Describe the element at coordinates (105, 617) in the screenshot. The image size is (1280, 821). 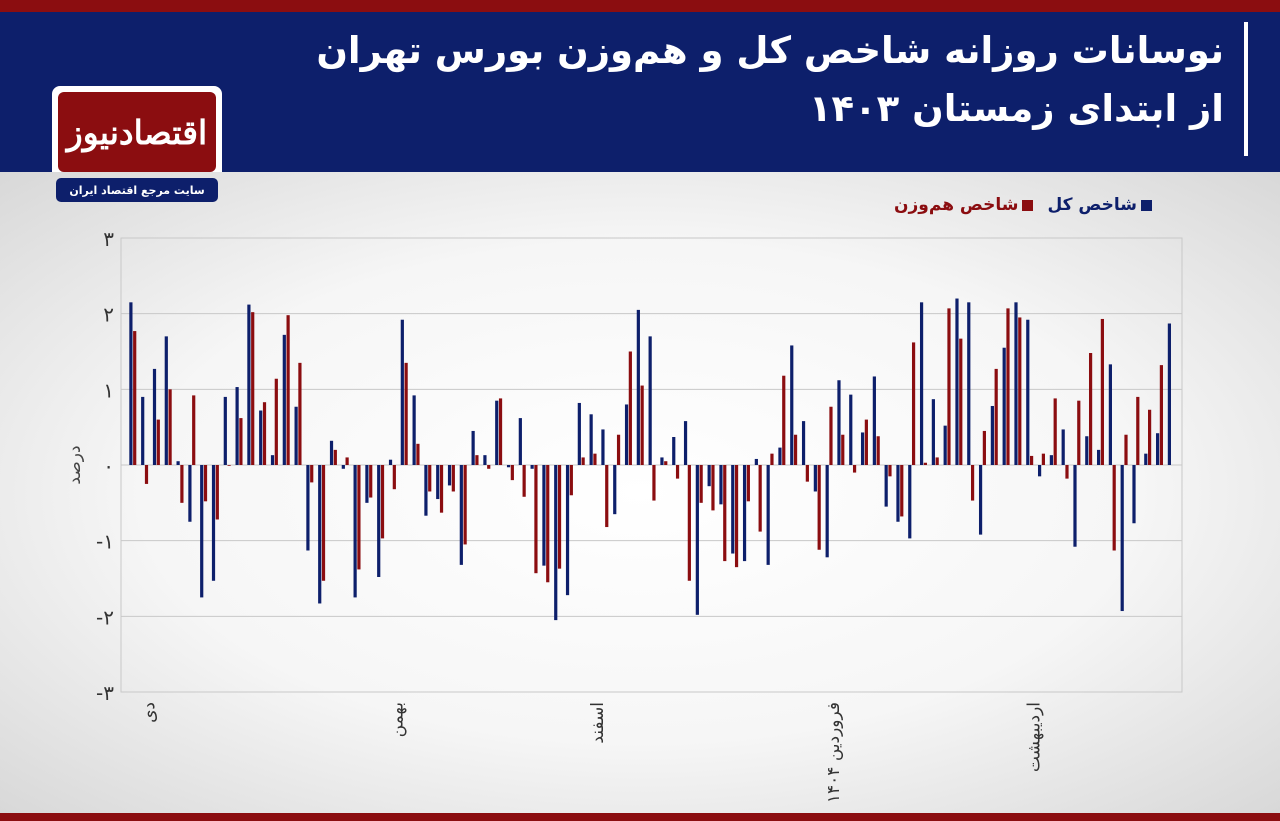
I see `y-tick-label: -۲` at that location.